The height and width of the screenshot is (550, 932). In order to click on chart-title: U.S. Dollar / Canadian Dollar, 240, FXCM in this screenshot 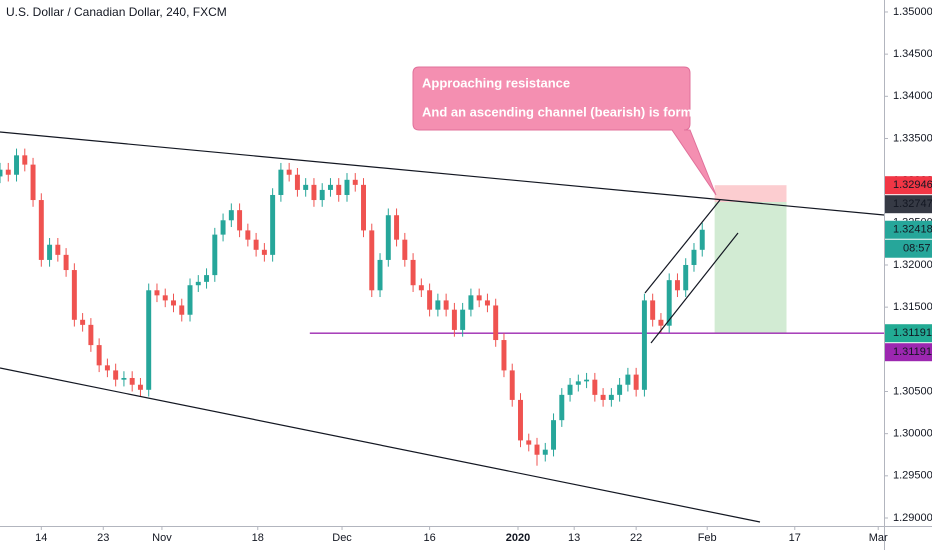, I will do `click(116, 12)`.